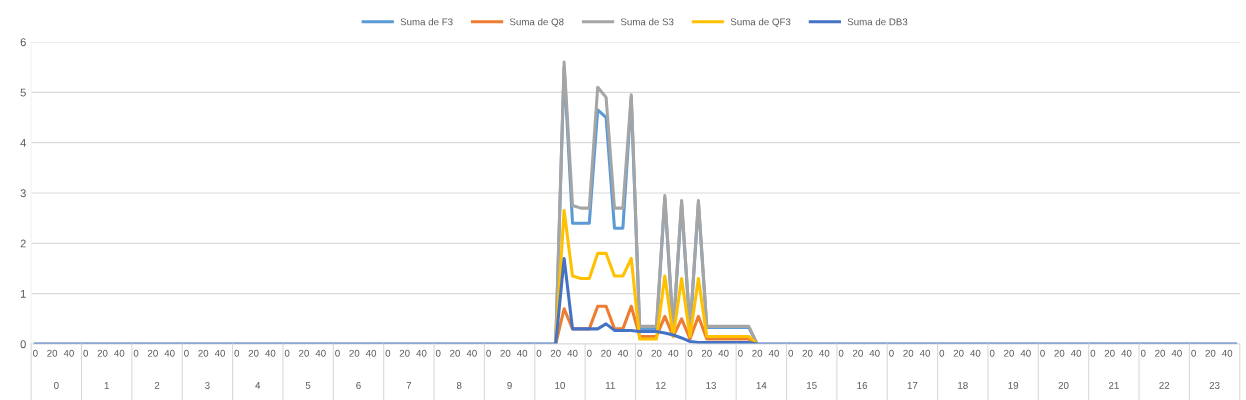 This screenshot has height=400, width=1246. I want to click on legend-label: Suma de F3, so click(426, 22).